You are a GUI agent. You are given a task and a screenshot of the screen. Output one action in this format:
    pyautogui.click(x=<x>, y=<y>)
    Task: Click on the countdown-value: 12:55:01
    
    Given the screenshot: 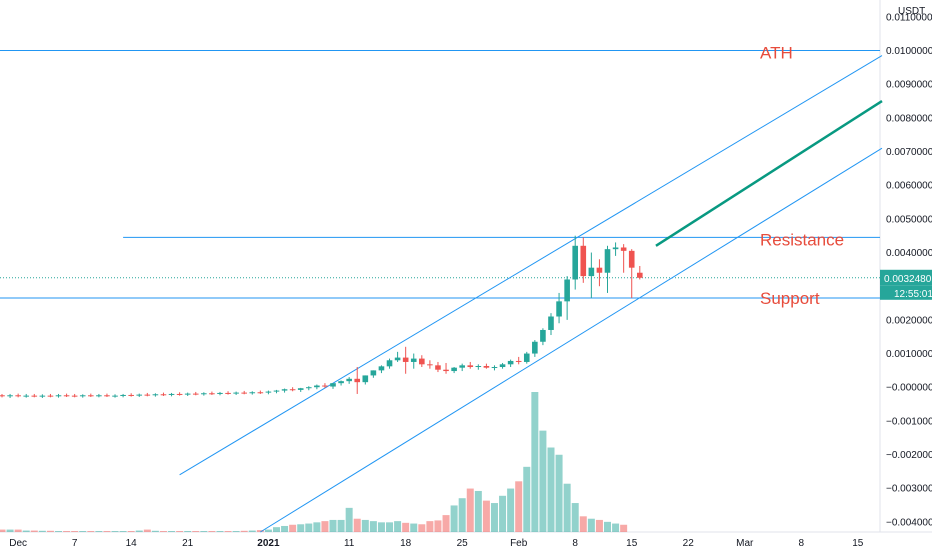 What is the action you would take?
    pyautogui.click(x=913, y=294)
    